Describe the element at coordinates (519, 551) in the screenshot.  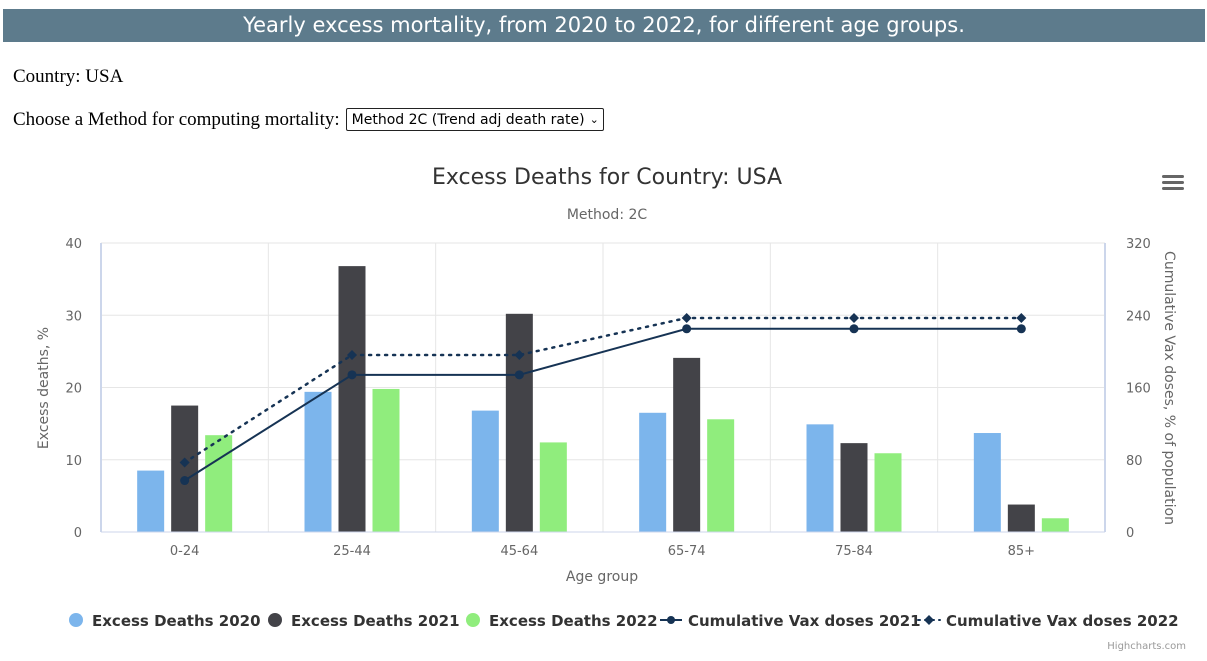
I see `x-tick-label: 45-64` at that location.